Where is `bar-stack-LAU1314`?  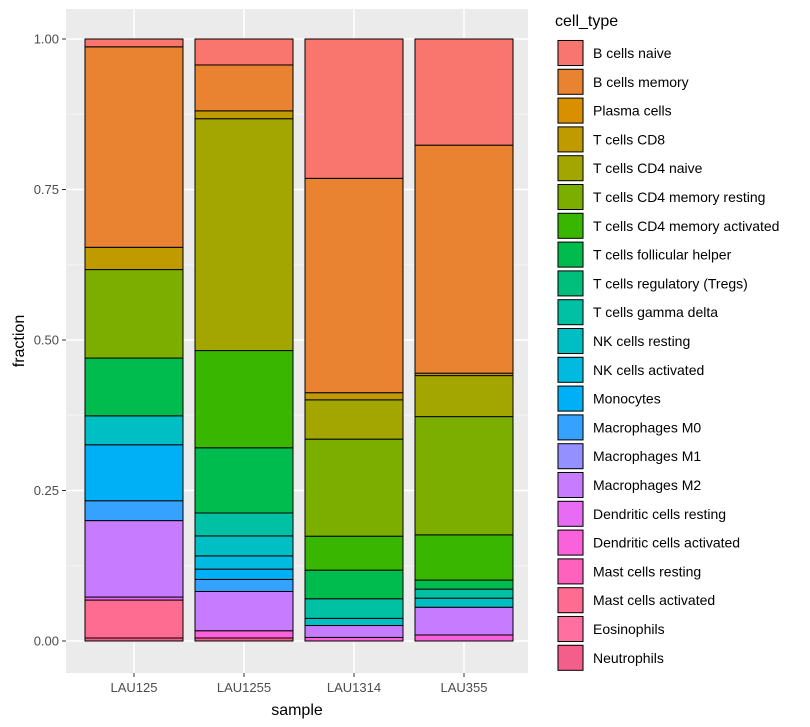 bar-stack-LAU1314 is located at coordinates (354, 340).